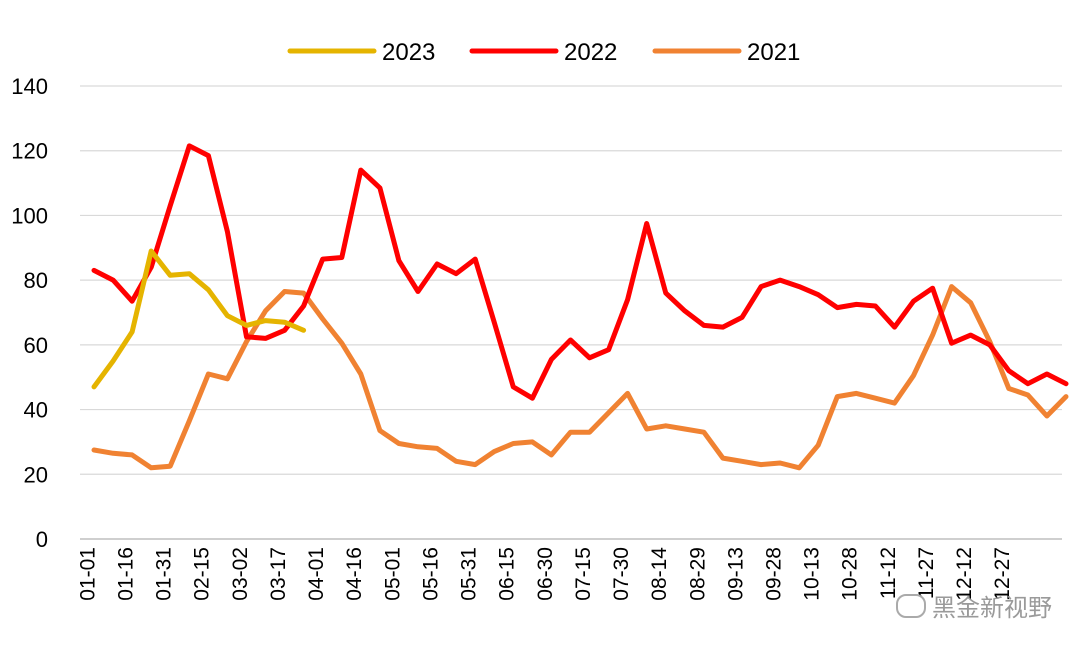 Image resolution: width=1080 pixels, height=653 pixels. What do you see at coordinates (36, 410) in the screenshot?
I see `y-tick-label: 40` at bounding box center [36, 410].